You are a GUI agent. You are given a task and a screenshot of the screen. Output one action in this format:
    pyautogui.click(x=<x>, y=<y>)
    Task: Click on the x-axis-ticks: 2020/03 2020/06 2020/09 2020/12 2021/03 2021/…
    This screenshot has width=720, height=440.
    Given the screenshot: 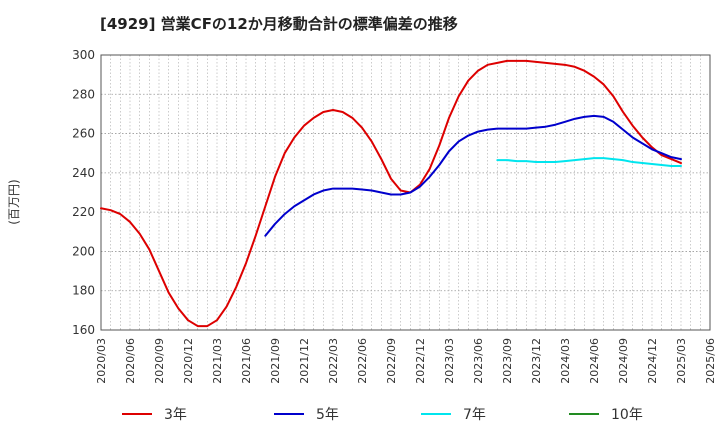 What is the action you would take?
    pyautogui.click(x=406, y=361)
    